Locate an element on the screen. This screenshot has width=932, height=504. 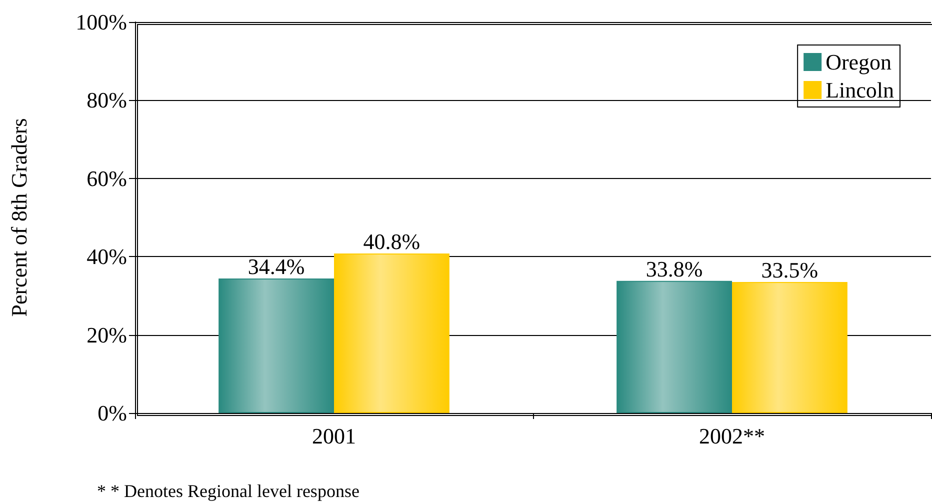
y-tick-label: 100% is located at coordinates (101, 22).